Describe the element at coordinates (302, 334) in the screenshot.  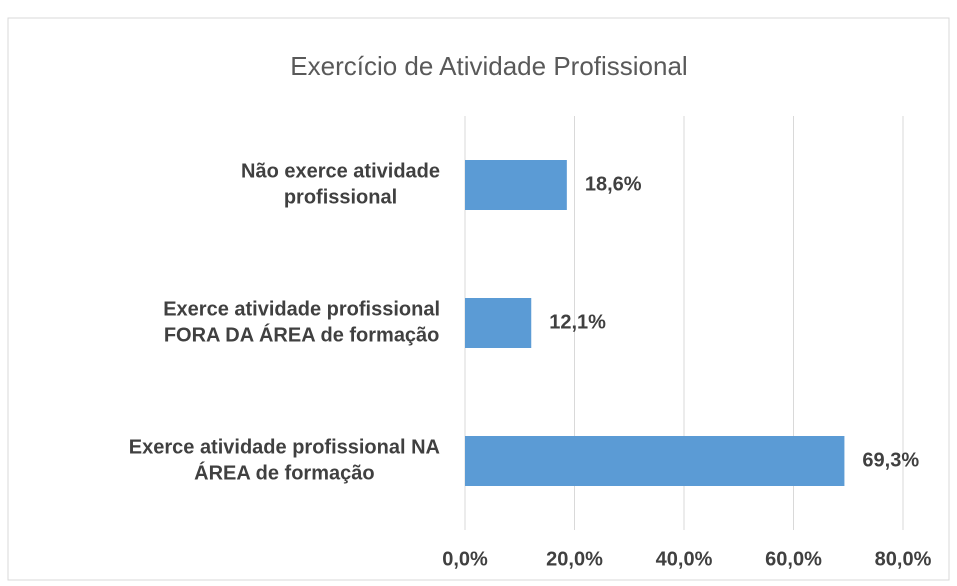
I see `y-tick-label: FORA DA ÁREA de formação` at that location.